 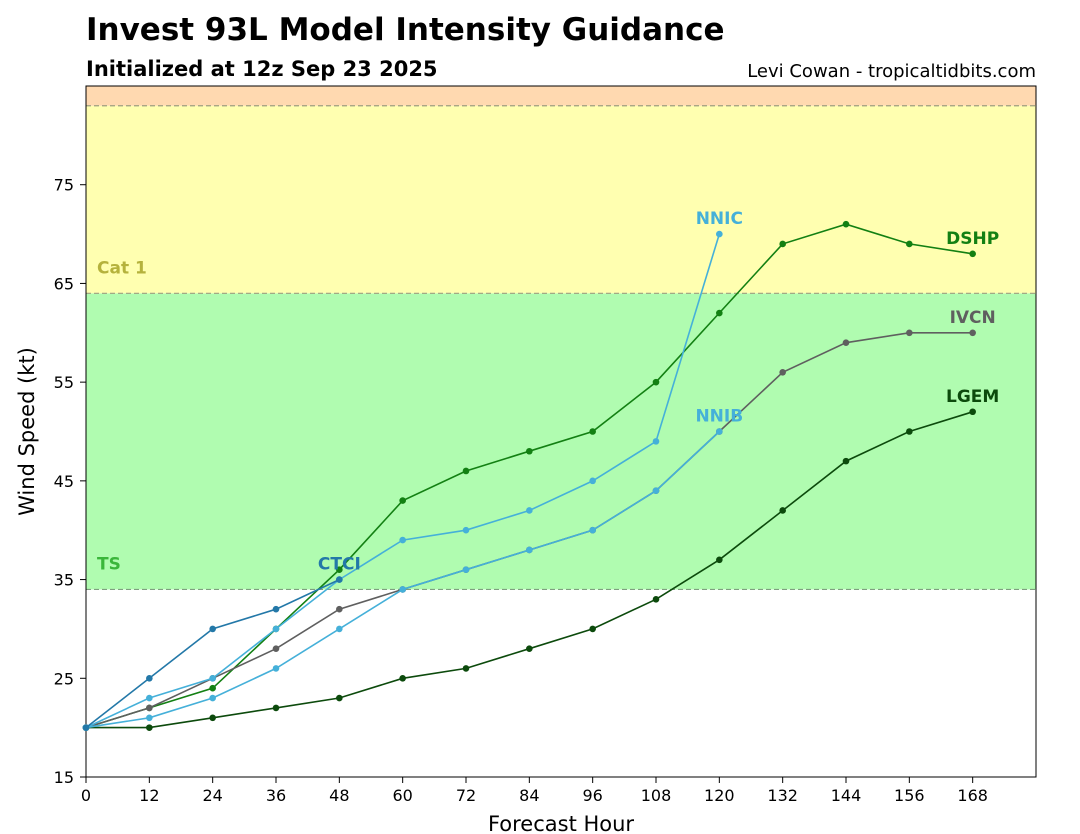 What do you see at coordinates (561, 96) in the screenshot?
I see `band-upper` at bounding box center [561, 96].